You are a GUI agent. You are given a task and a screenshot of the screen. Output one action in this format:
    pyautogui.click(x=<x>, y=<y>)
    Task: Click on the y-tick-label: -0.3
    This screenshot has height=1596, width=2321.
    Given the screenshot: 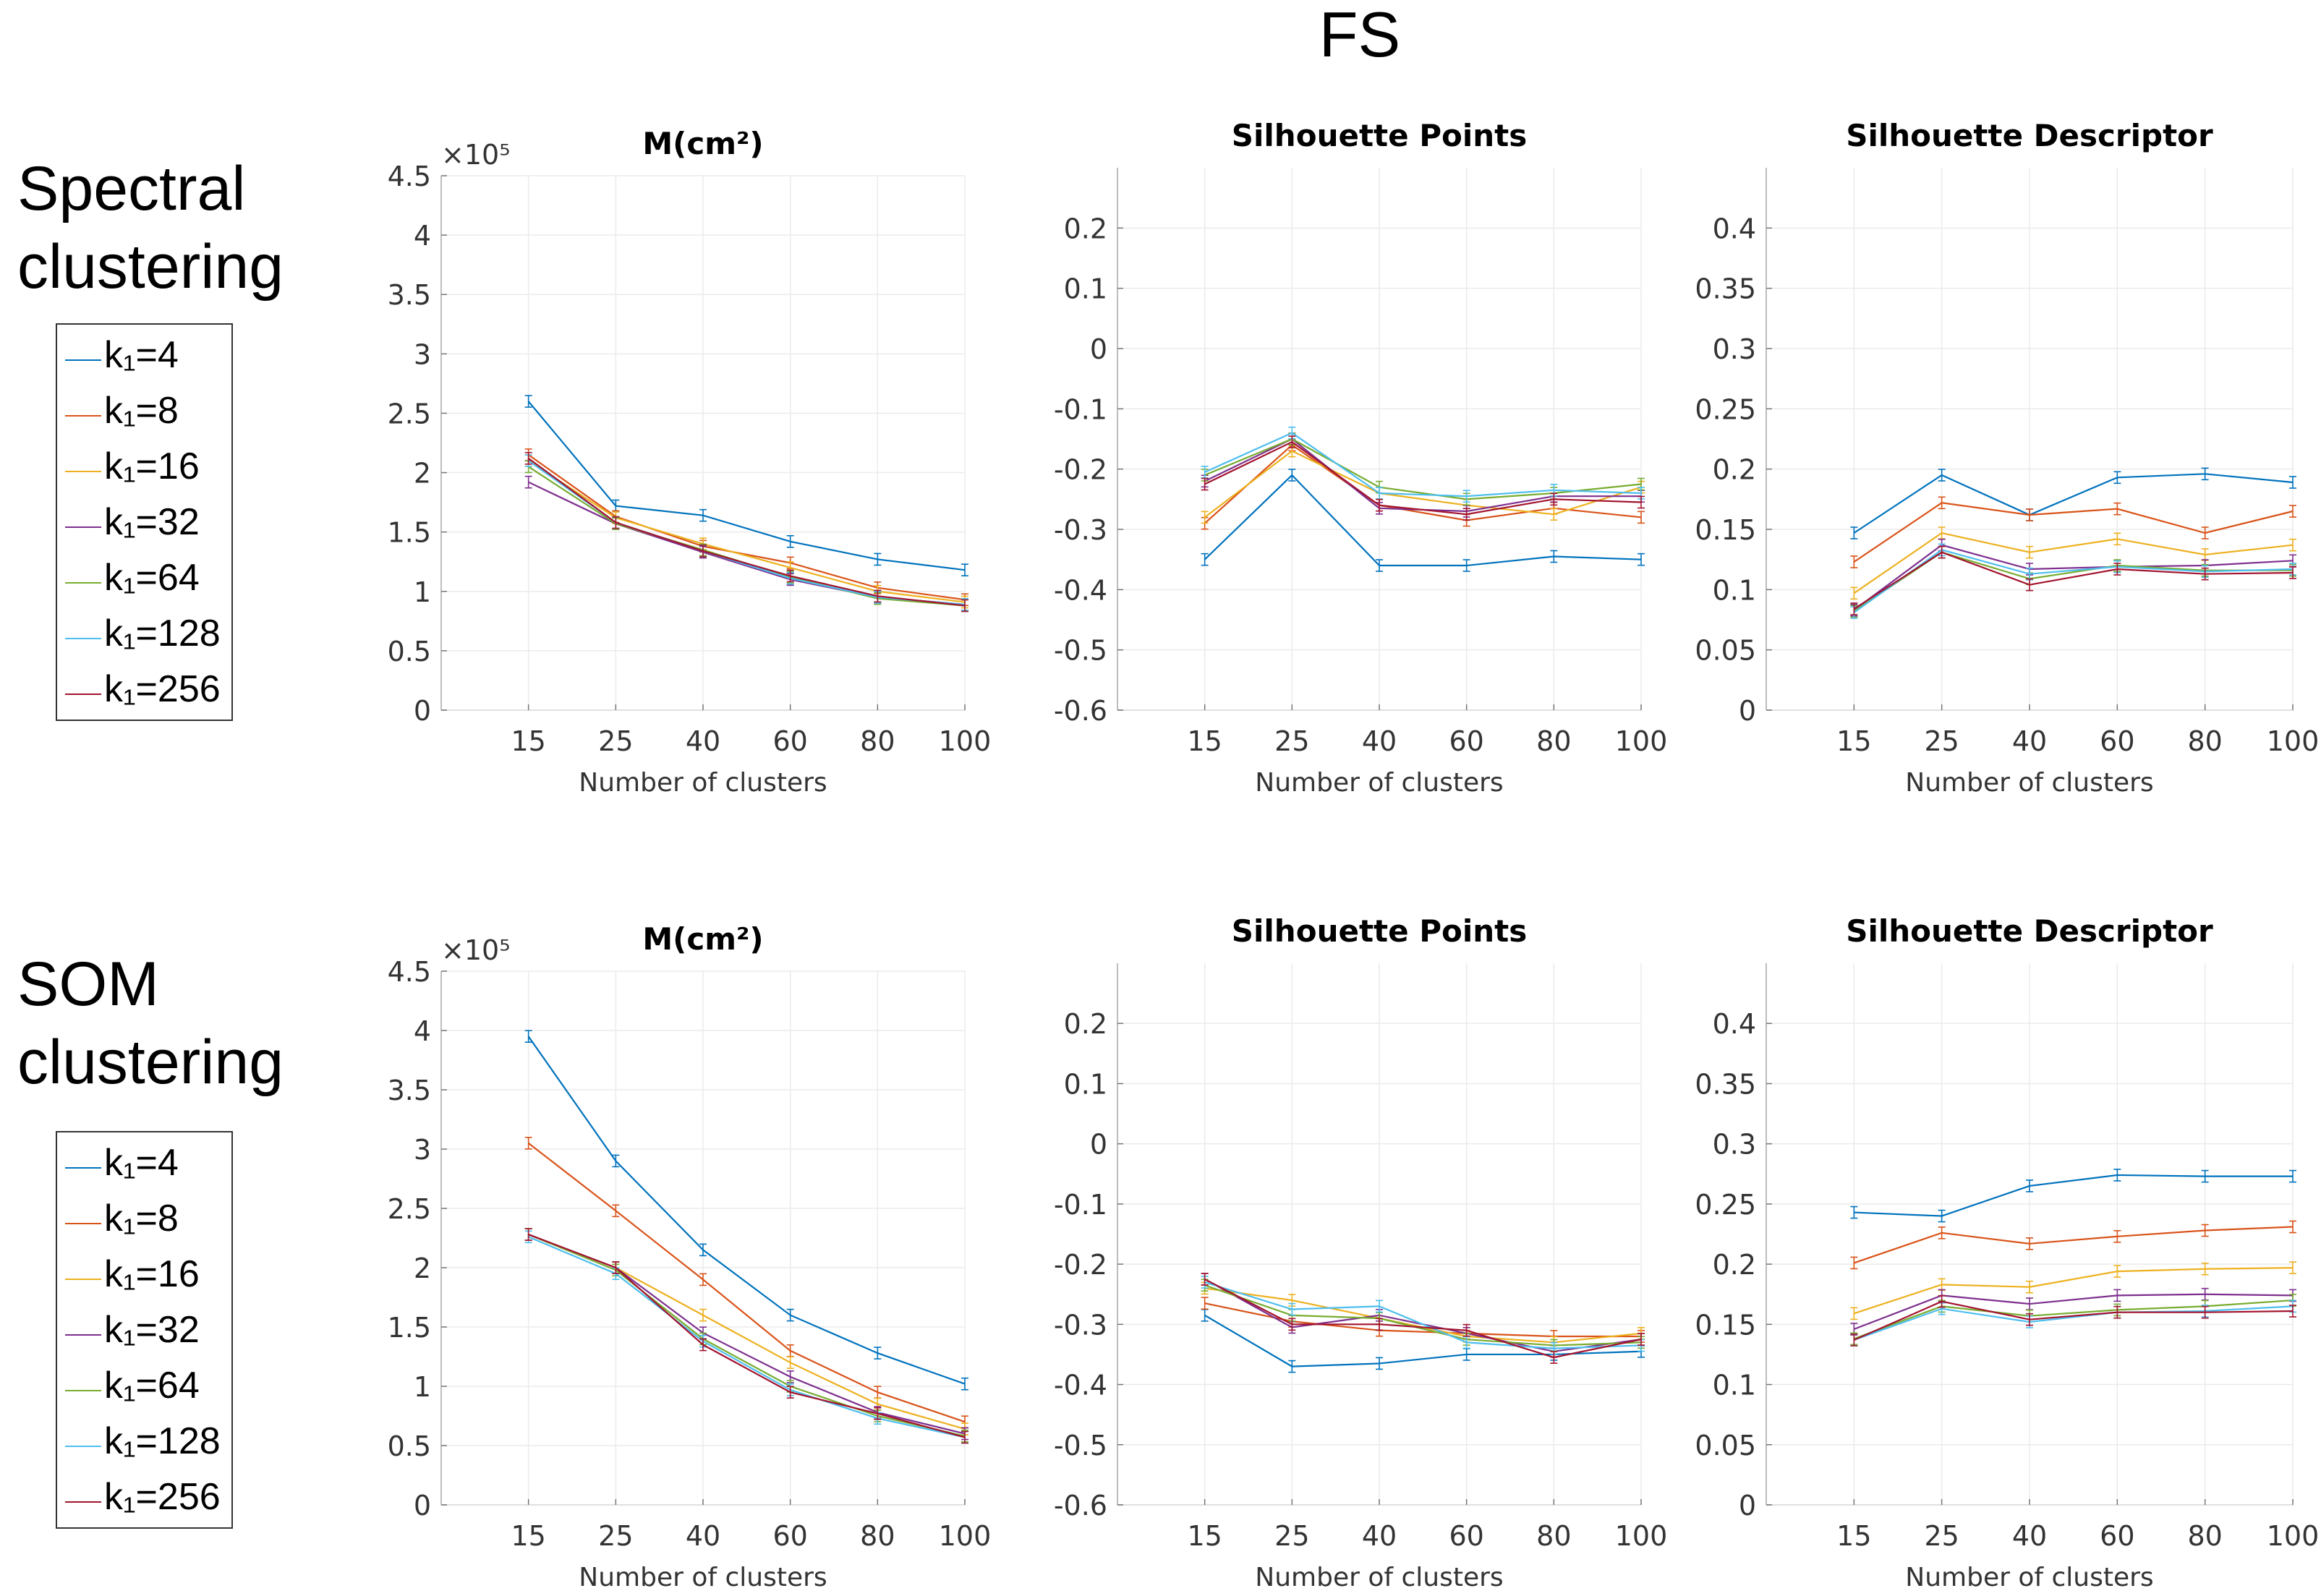 What is the action you would take?
    pyautogui.click(x=1081, y=530)
    